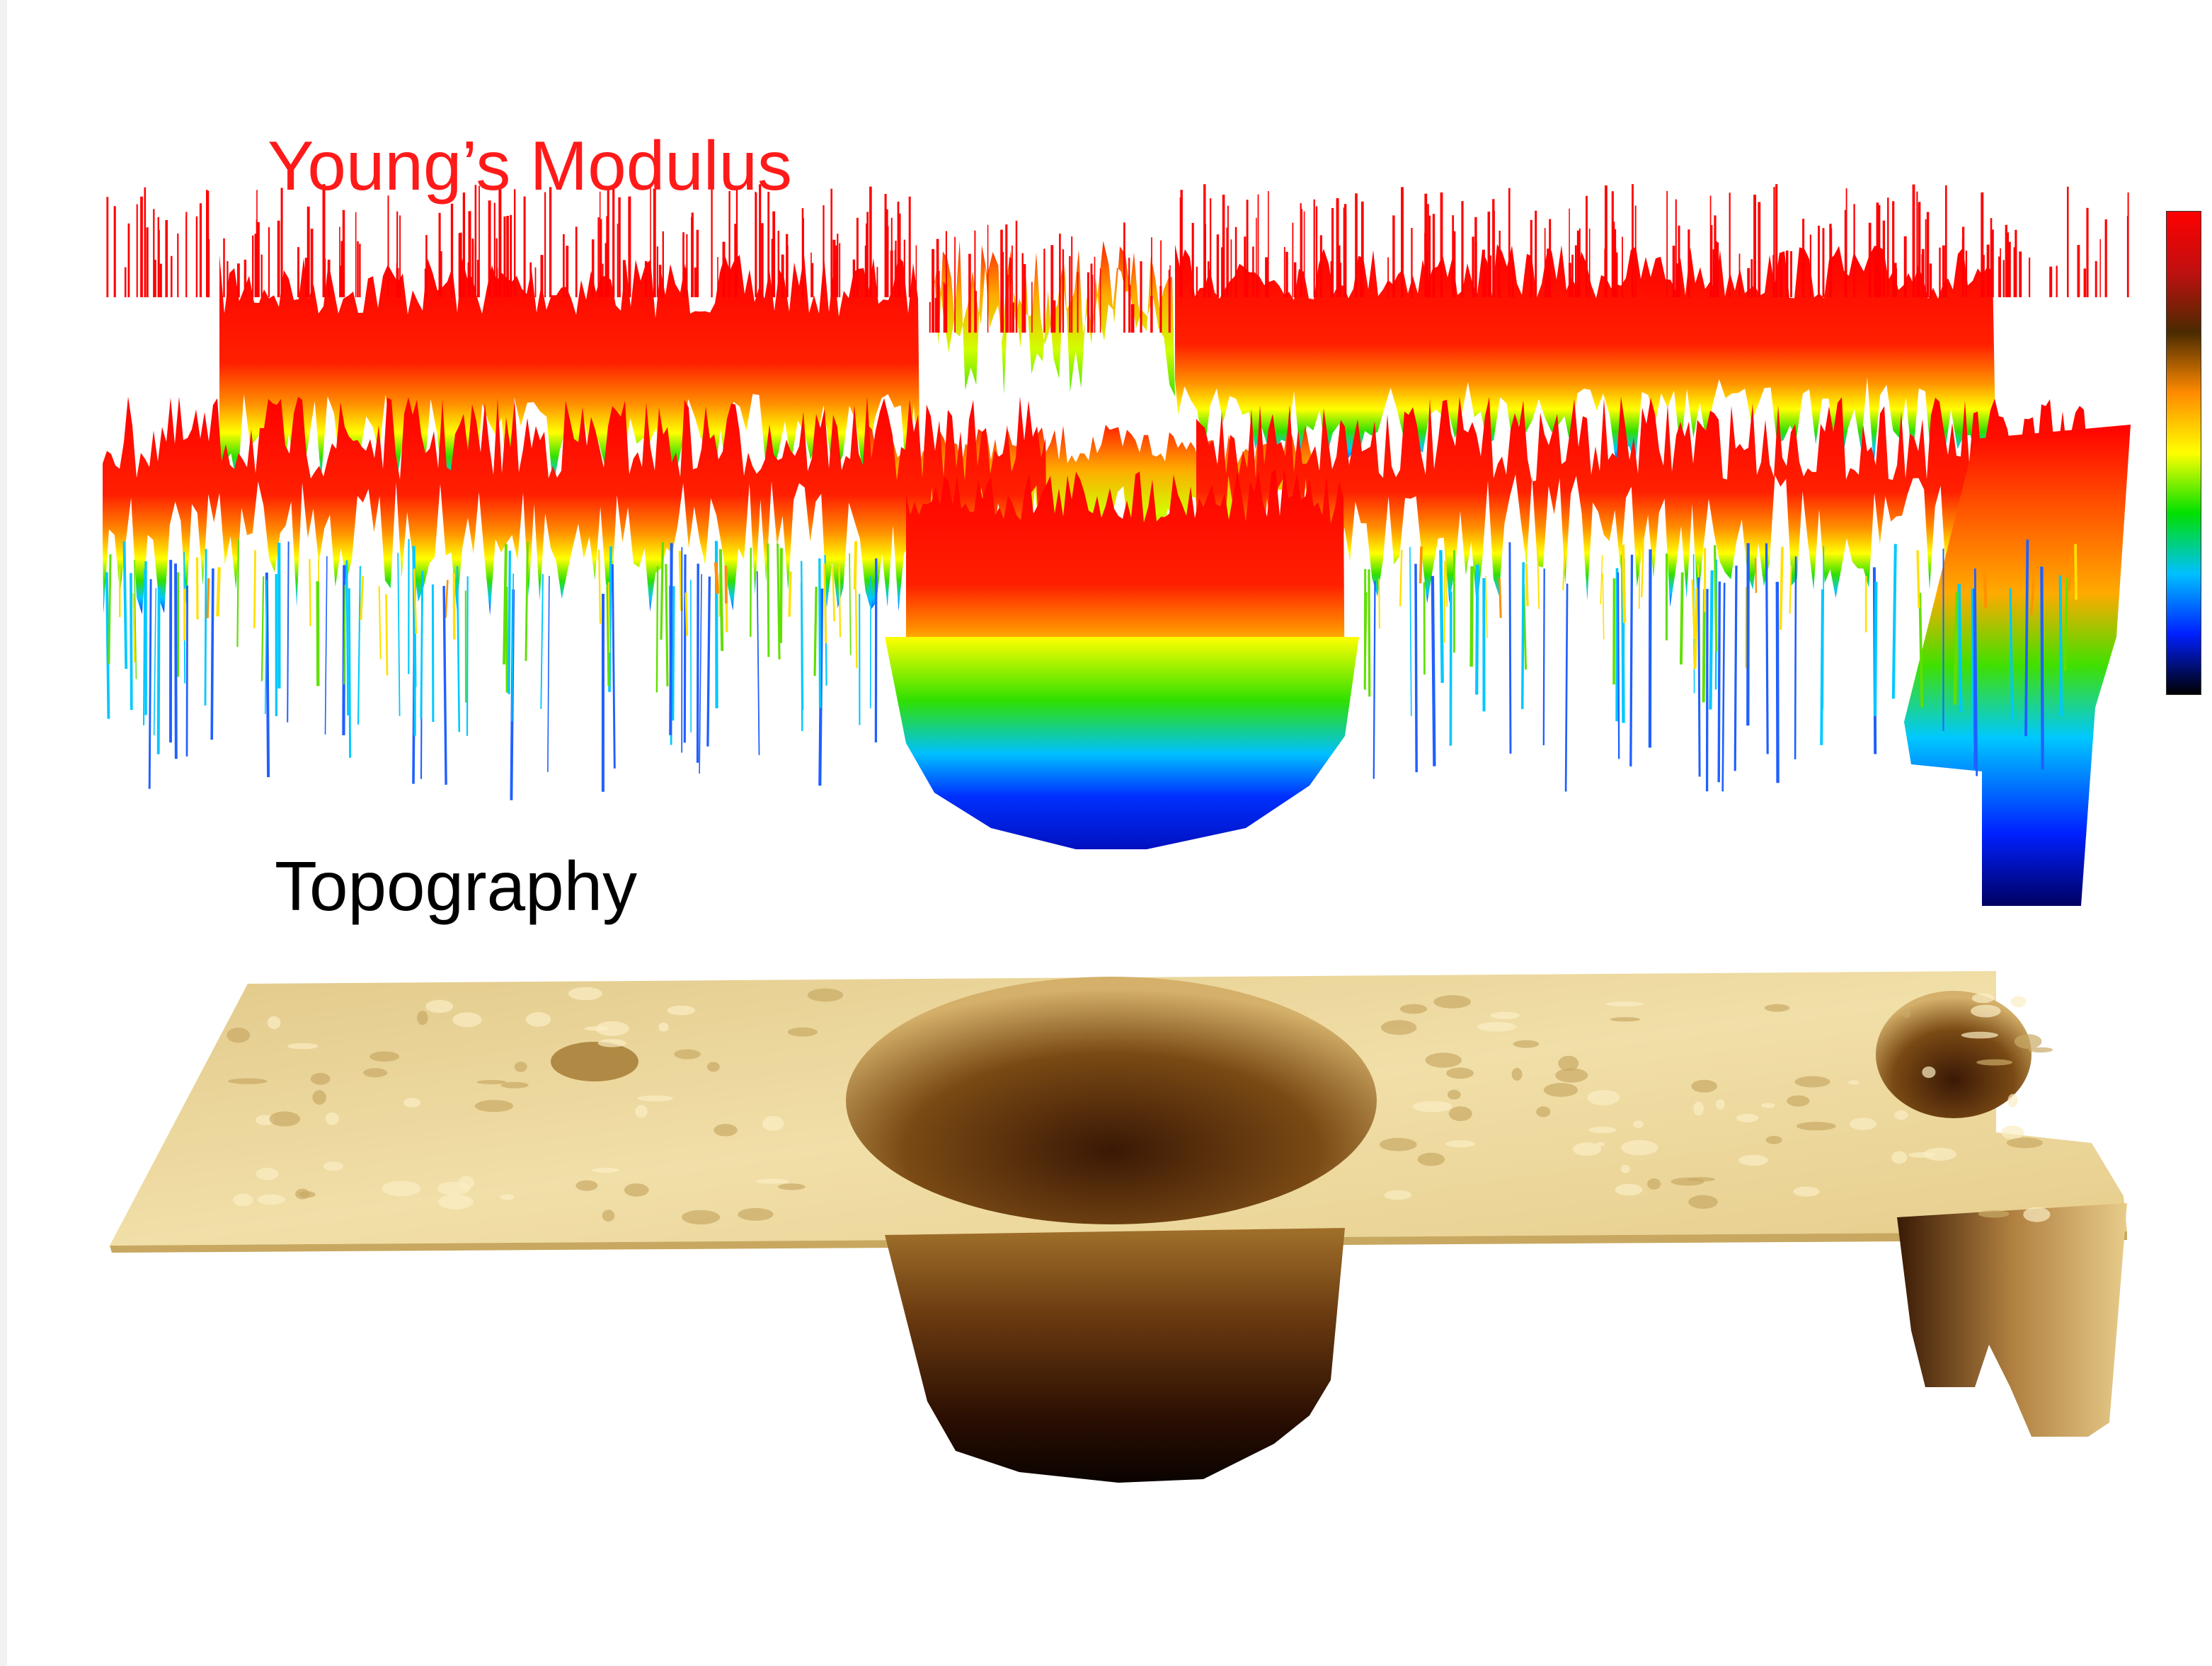 The image size is (2212, 1666). What do you see at coordinates (2183, 453) in the screenshot?
I see `colorbar-scale` at bounding box center [2183, 453].